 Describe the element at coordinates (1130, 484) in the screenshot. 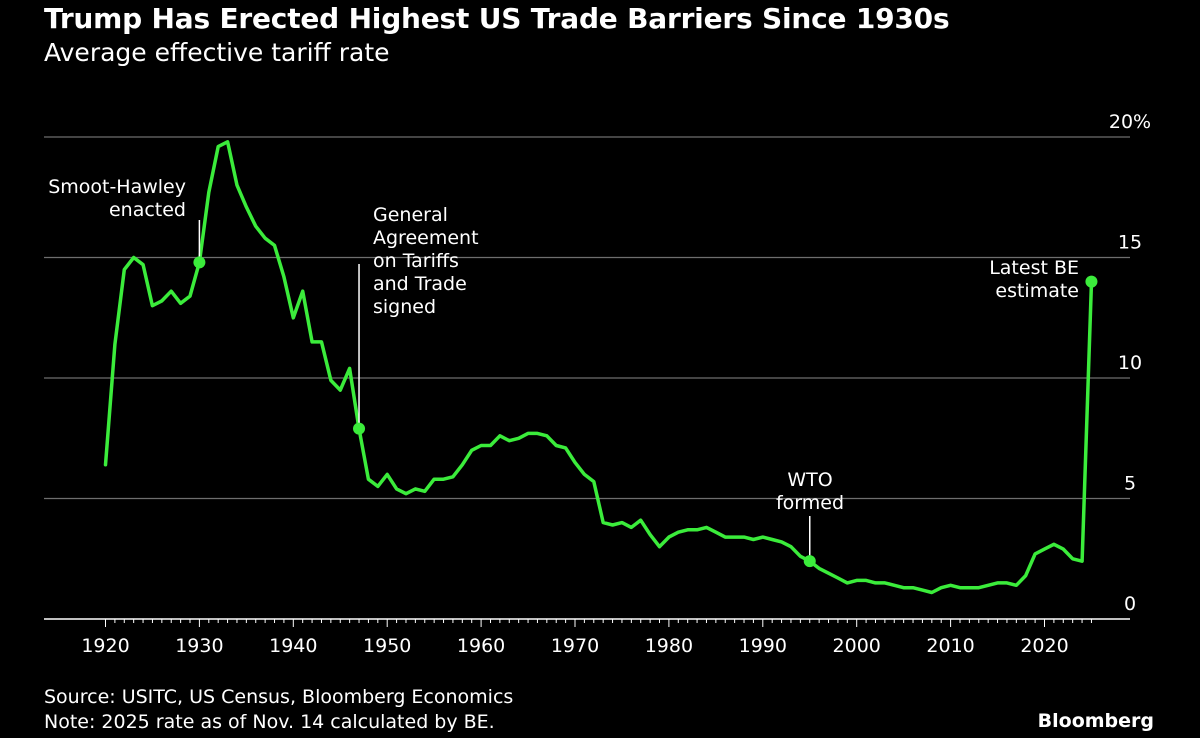

I see `y-tick-label-5: 5` at that location.